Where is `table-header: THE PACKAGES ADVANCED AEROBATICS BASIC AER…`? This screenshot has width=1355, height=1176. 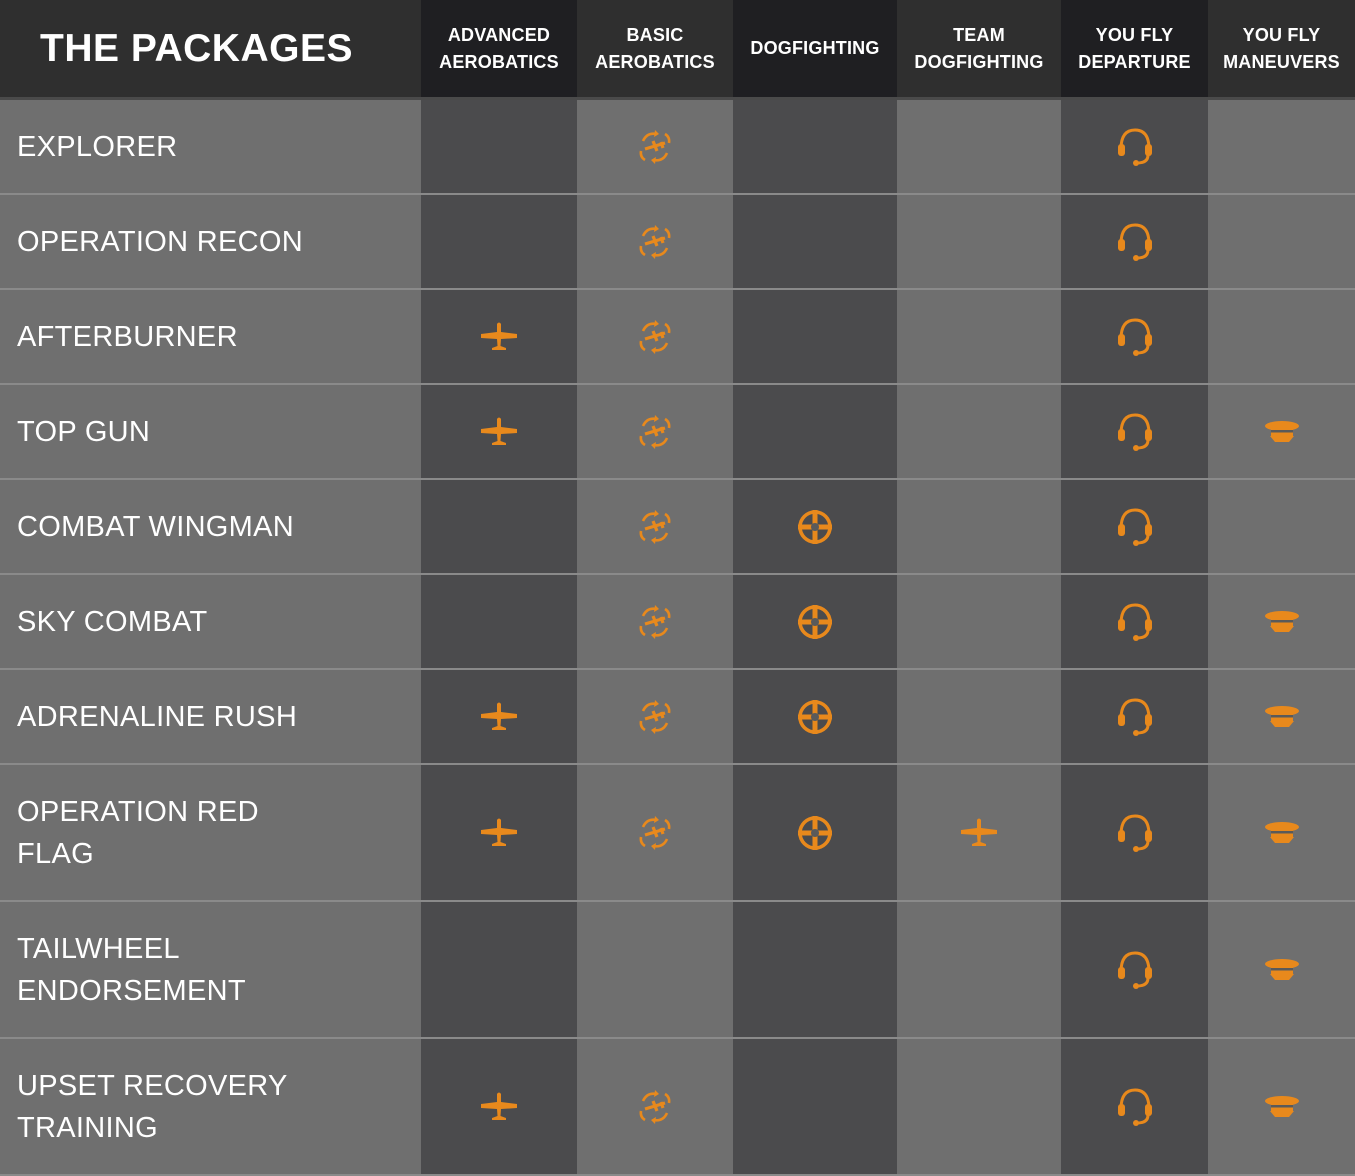
table-header: THE PACKAGES ADVANCED AEROBATICS BASIC AER… is located at coordinates (677, 50).